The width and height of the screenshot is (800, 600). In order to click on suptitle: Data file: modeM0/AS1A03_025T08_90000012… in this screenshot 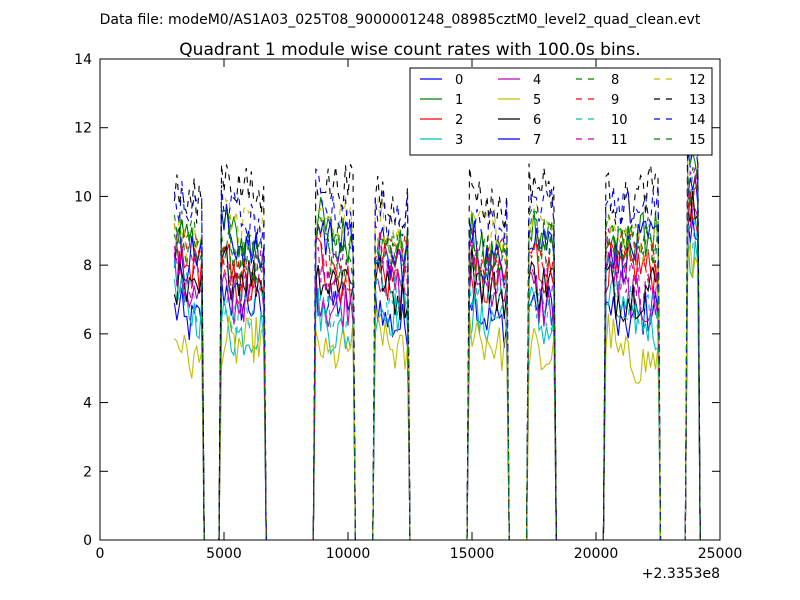, I will do `click(400, 20)`.